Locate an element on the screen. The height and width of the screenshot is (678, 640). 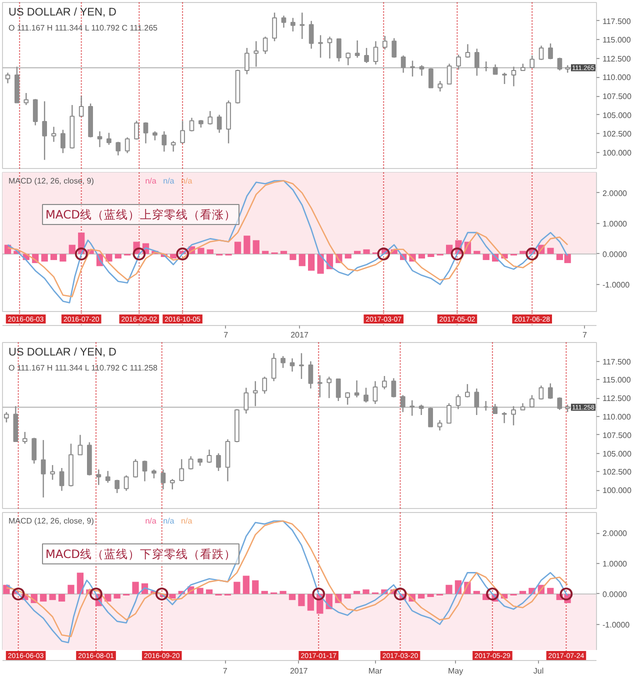
x-tick-label: Mar is located at coordinates (375, 671).